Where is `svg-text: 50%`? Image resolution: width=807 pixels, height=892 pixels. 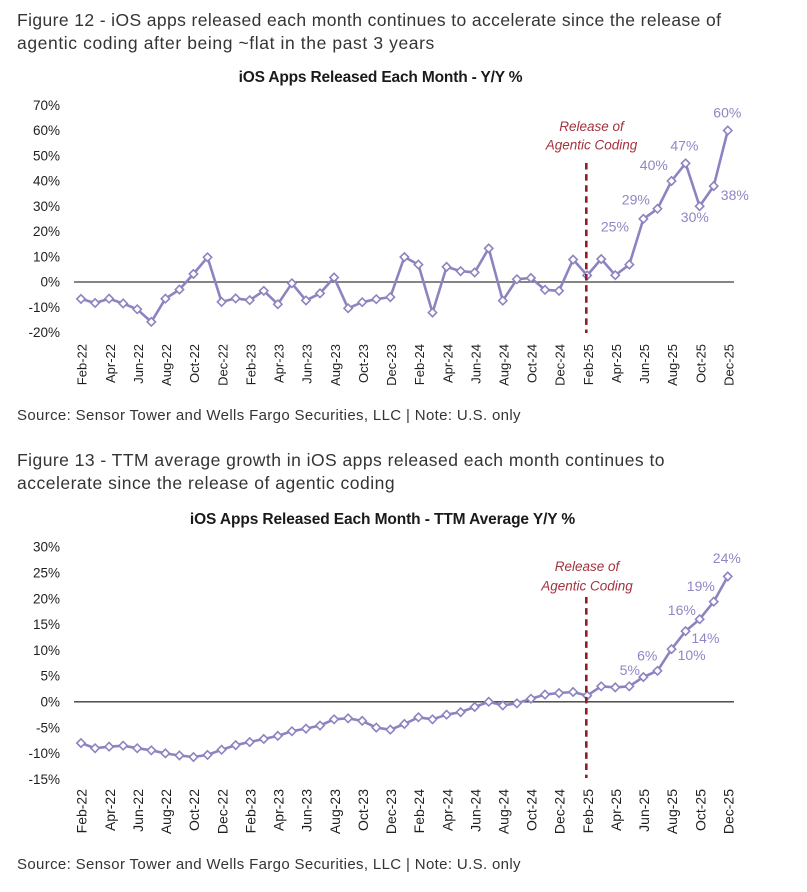
svg-text: 50% is located at coordinates (46, 155).